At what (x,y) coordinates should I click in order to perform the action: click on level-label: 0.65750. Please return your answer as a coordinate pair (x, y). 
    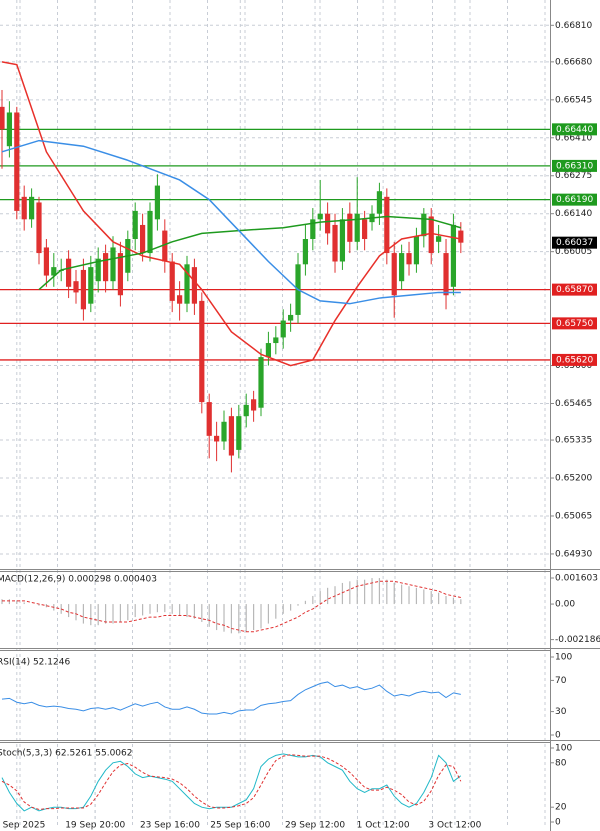
    Looking at the image, I should click on (574, 324).